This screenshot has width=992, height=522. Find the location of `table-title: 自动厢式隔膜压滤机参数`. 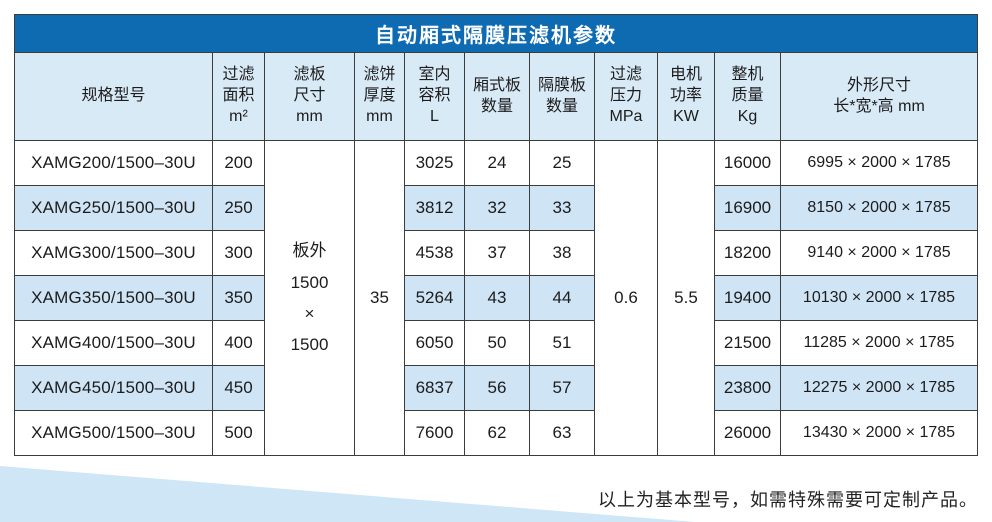

table-title: 自动厢式隔膜压滤机参数 is located at coordinates (496, 33).